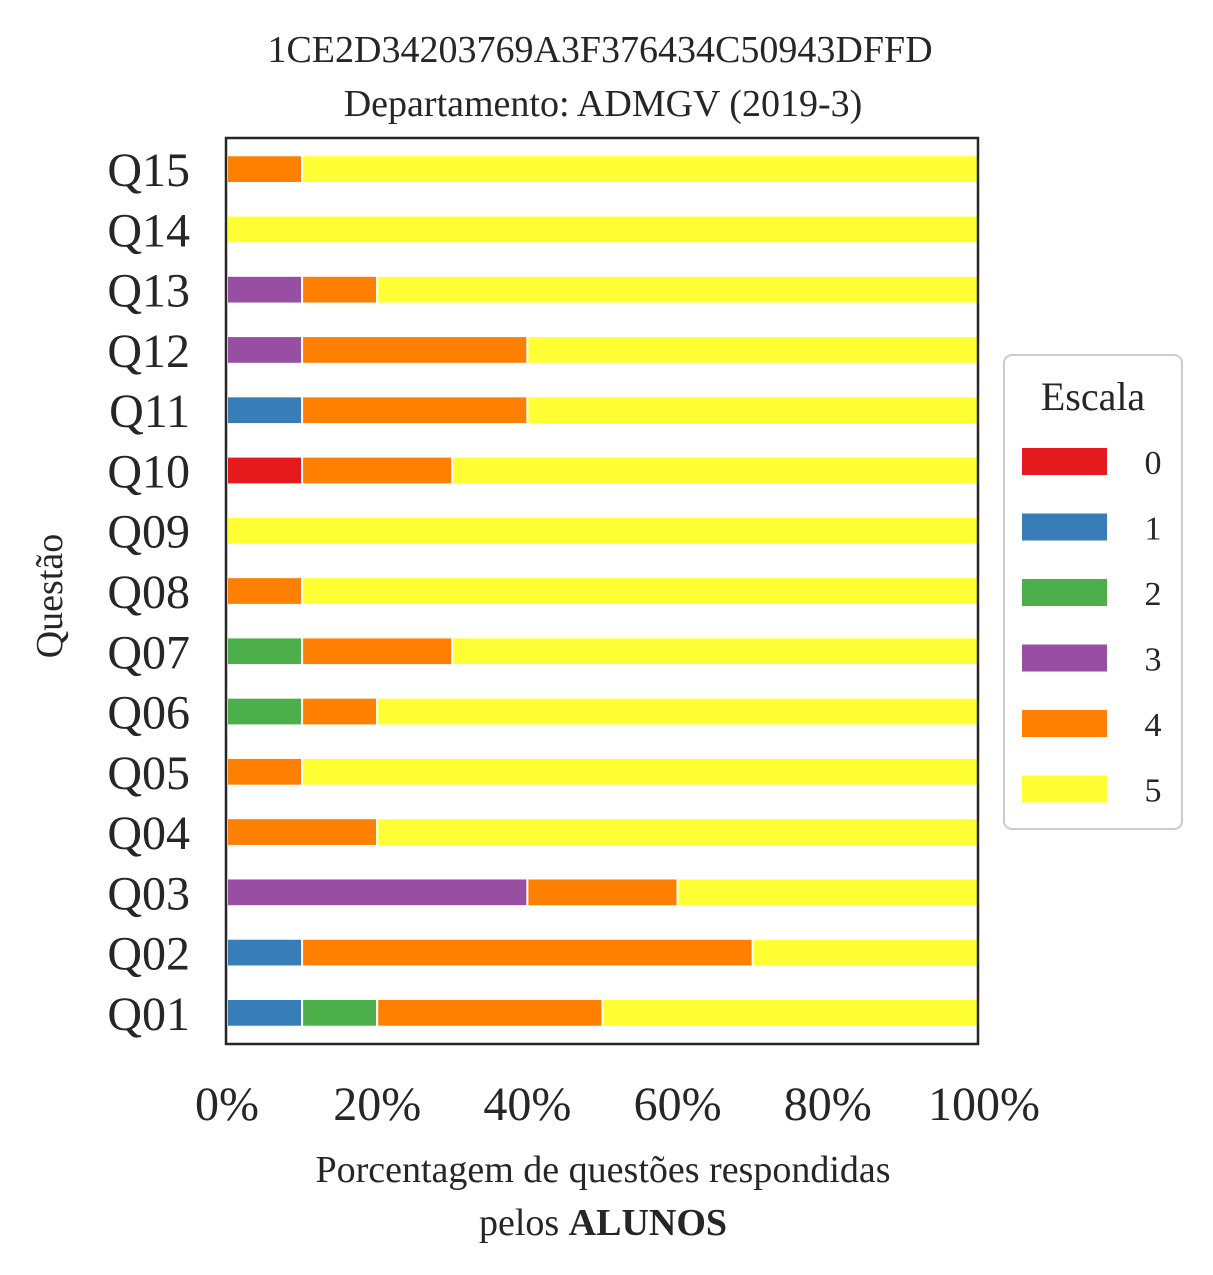 This screenshot has height=1275, width=1213. I want to click on legend-label-5: 5, so click(1153, 791).